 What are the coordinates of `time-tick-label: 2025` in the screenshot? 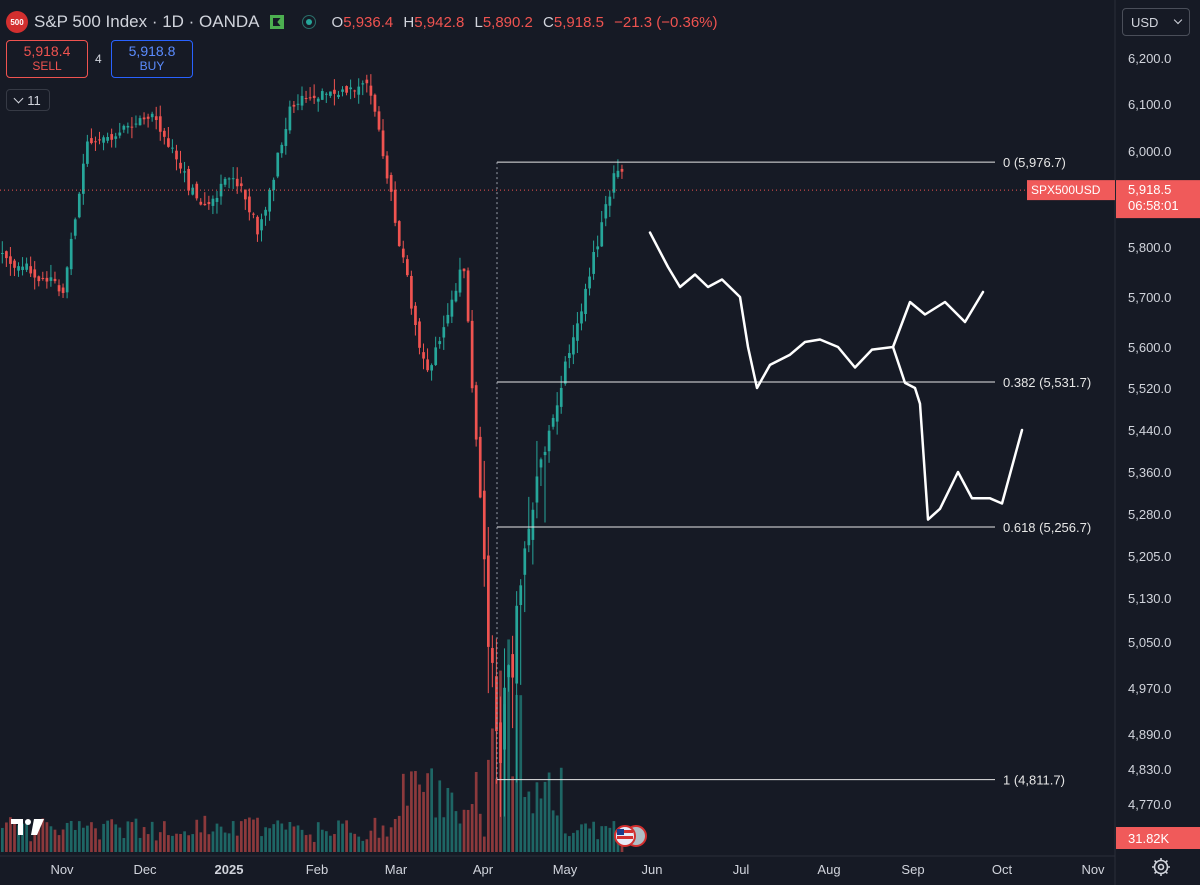 It's located at (229, 869).